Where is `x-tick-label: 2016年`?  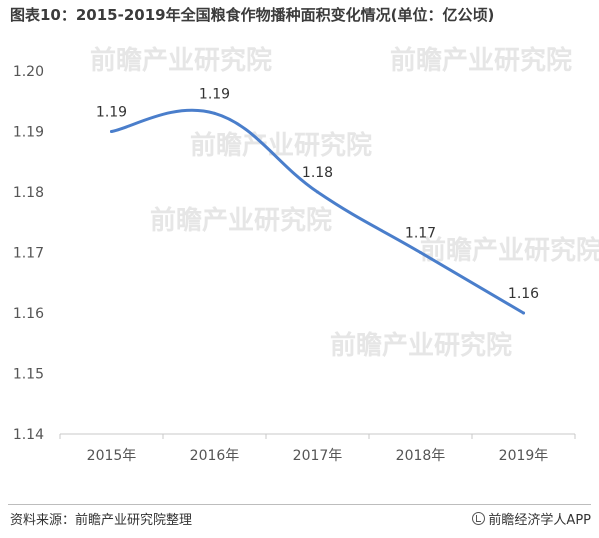
x-tick-label: 2016年 is located at coordinates (215, 456).